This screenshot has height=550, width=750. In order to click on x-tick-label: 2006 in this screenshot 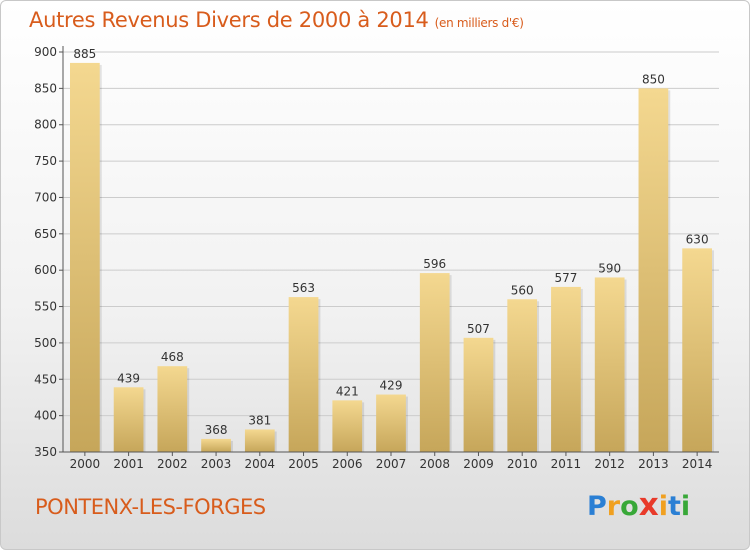, I will do `click(347, 464)`.